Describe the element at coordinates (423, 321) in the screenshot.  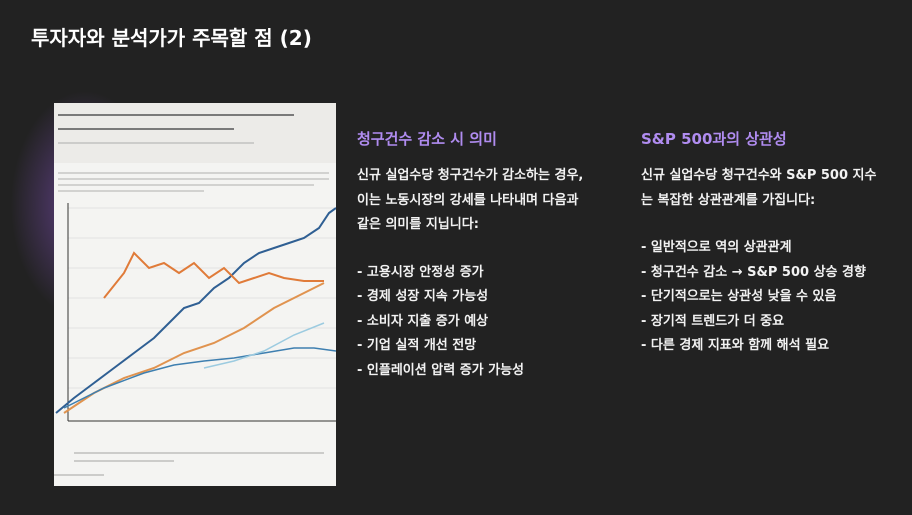
I see `list-item: - 소비자 지출 증가 예상` at that location.